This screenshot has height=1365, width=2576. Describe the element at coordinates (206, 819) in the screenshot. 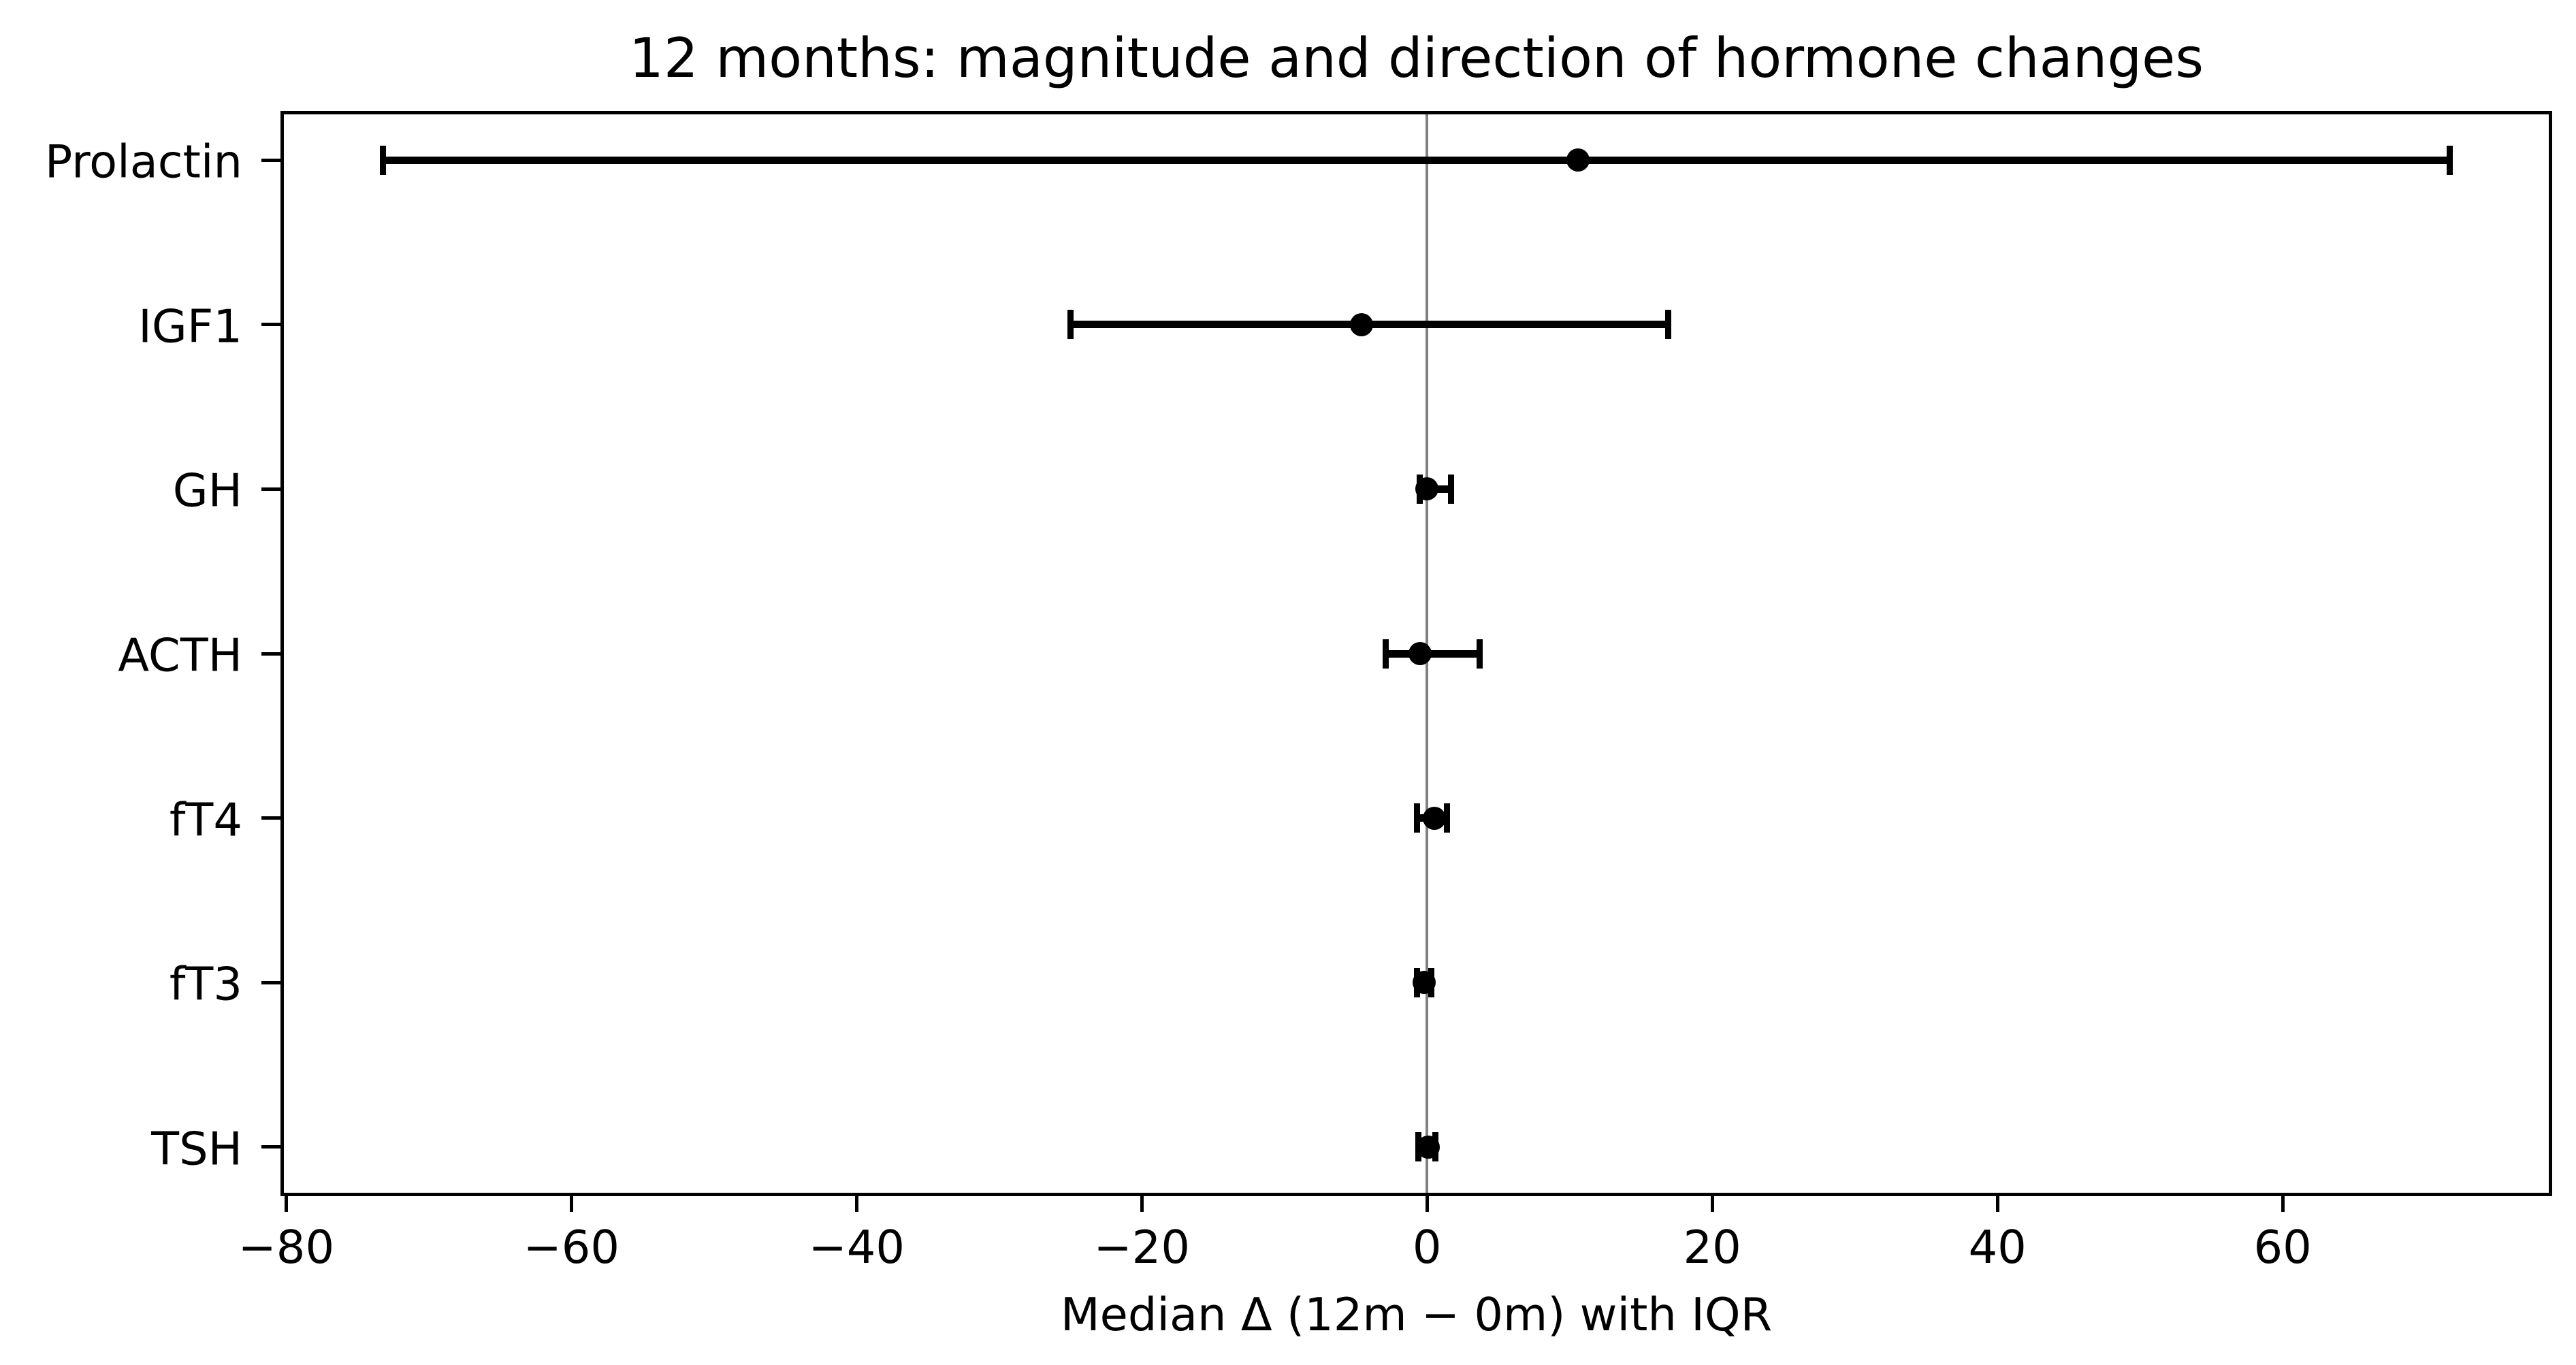

I see `y-tick-label: fT4` at that location.